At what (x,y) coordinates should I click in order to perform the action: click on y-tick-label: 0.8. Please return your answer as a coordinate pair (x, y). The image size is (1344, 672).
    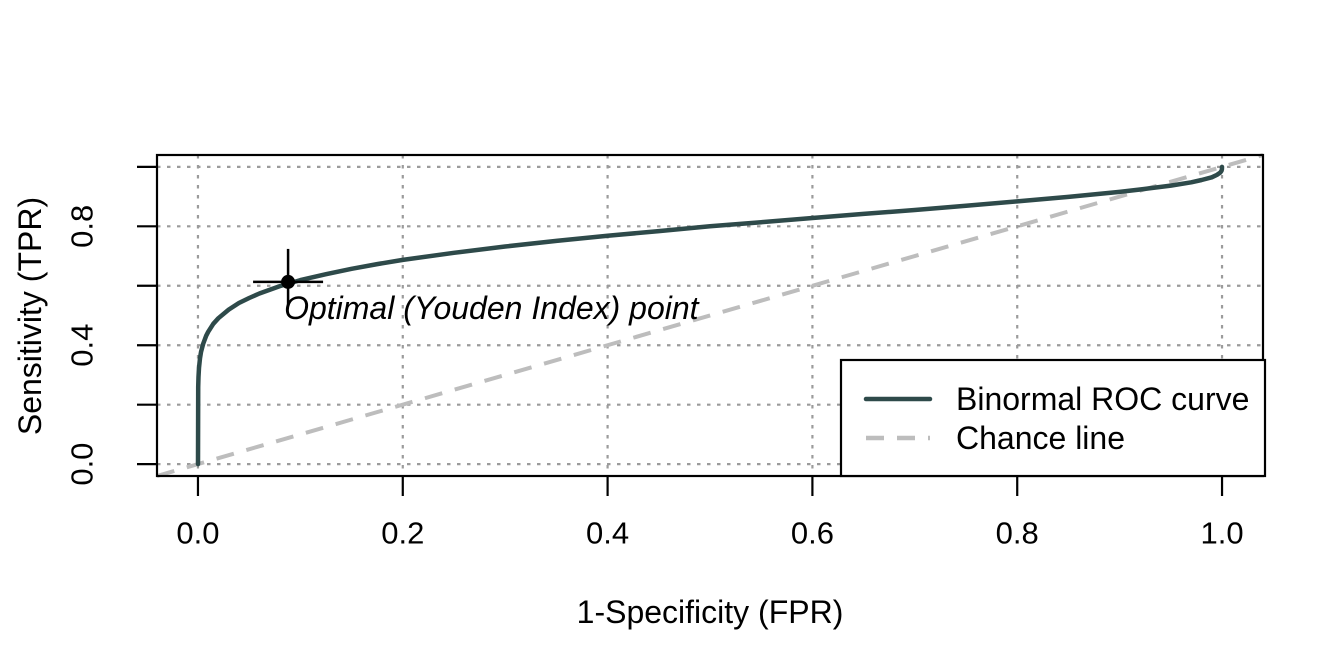
    Looking at the image, I should click on (82, 226).